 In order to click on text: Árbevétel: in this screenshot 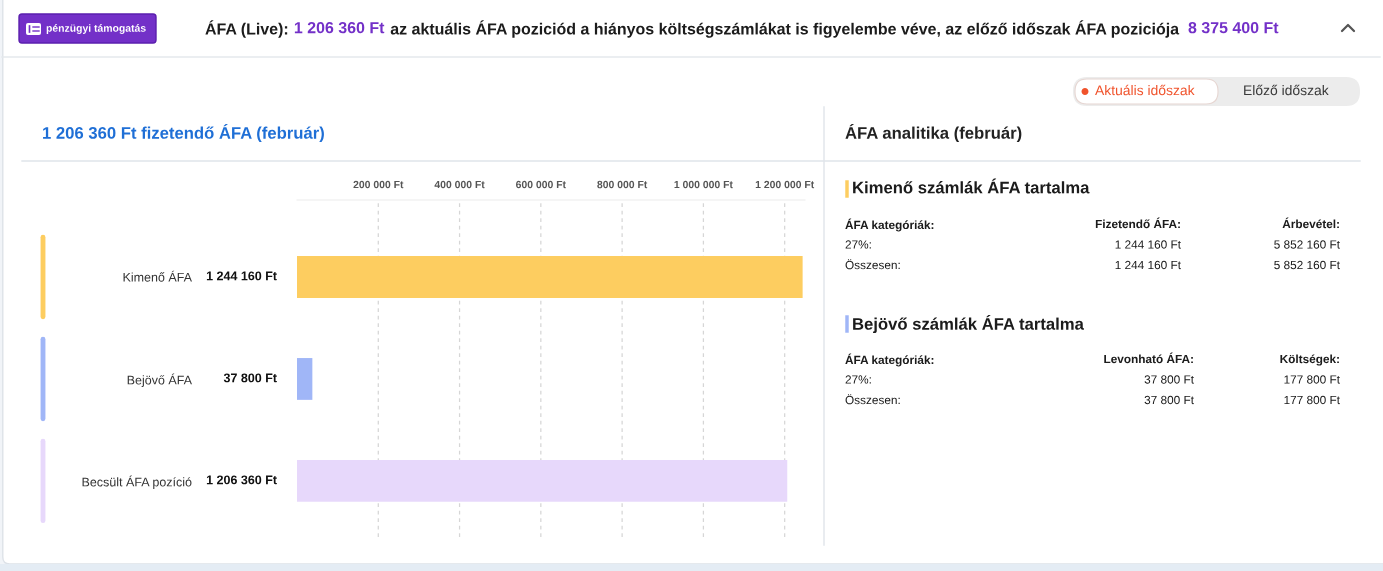, I will do `click(1310, 223)`.